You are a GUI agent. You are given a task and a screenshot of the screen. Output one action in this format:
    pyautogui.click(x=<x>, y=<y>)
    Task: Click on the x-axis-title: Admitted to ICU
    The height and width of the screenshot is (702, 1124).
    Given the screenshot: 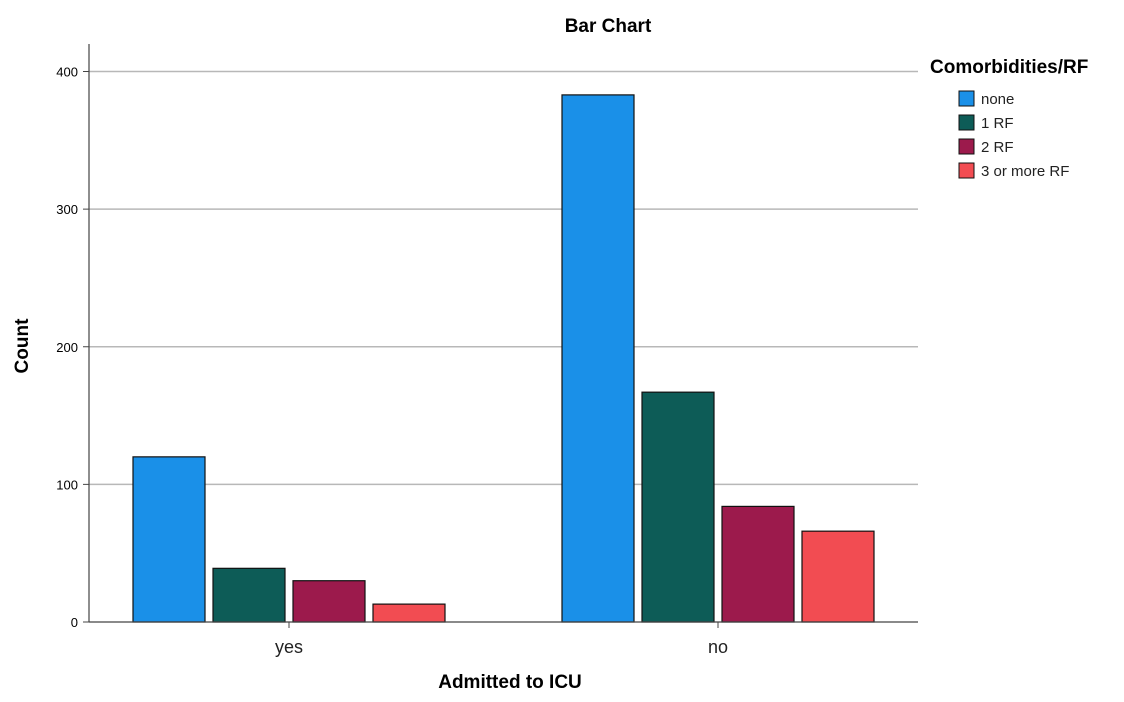 What is the action you would take?
    pyautogui.click(x=510, y=682)
    